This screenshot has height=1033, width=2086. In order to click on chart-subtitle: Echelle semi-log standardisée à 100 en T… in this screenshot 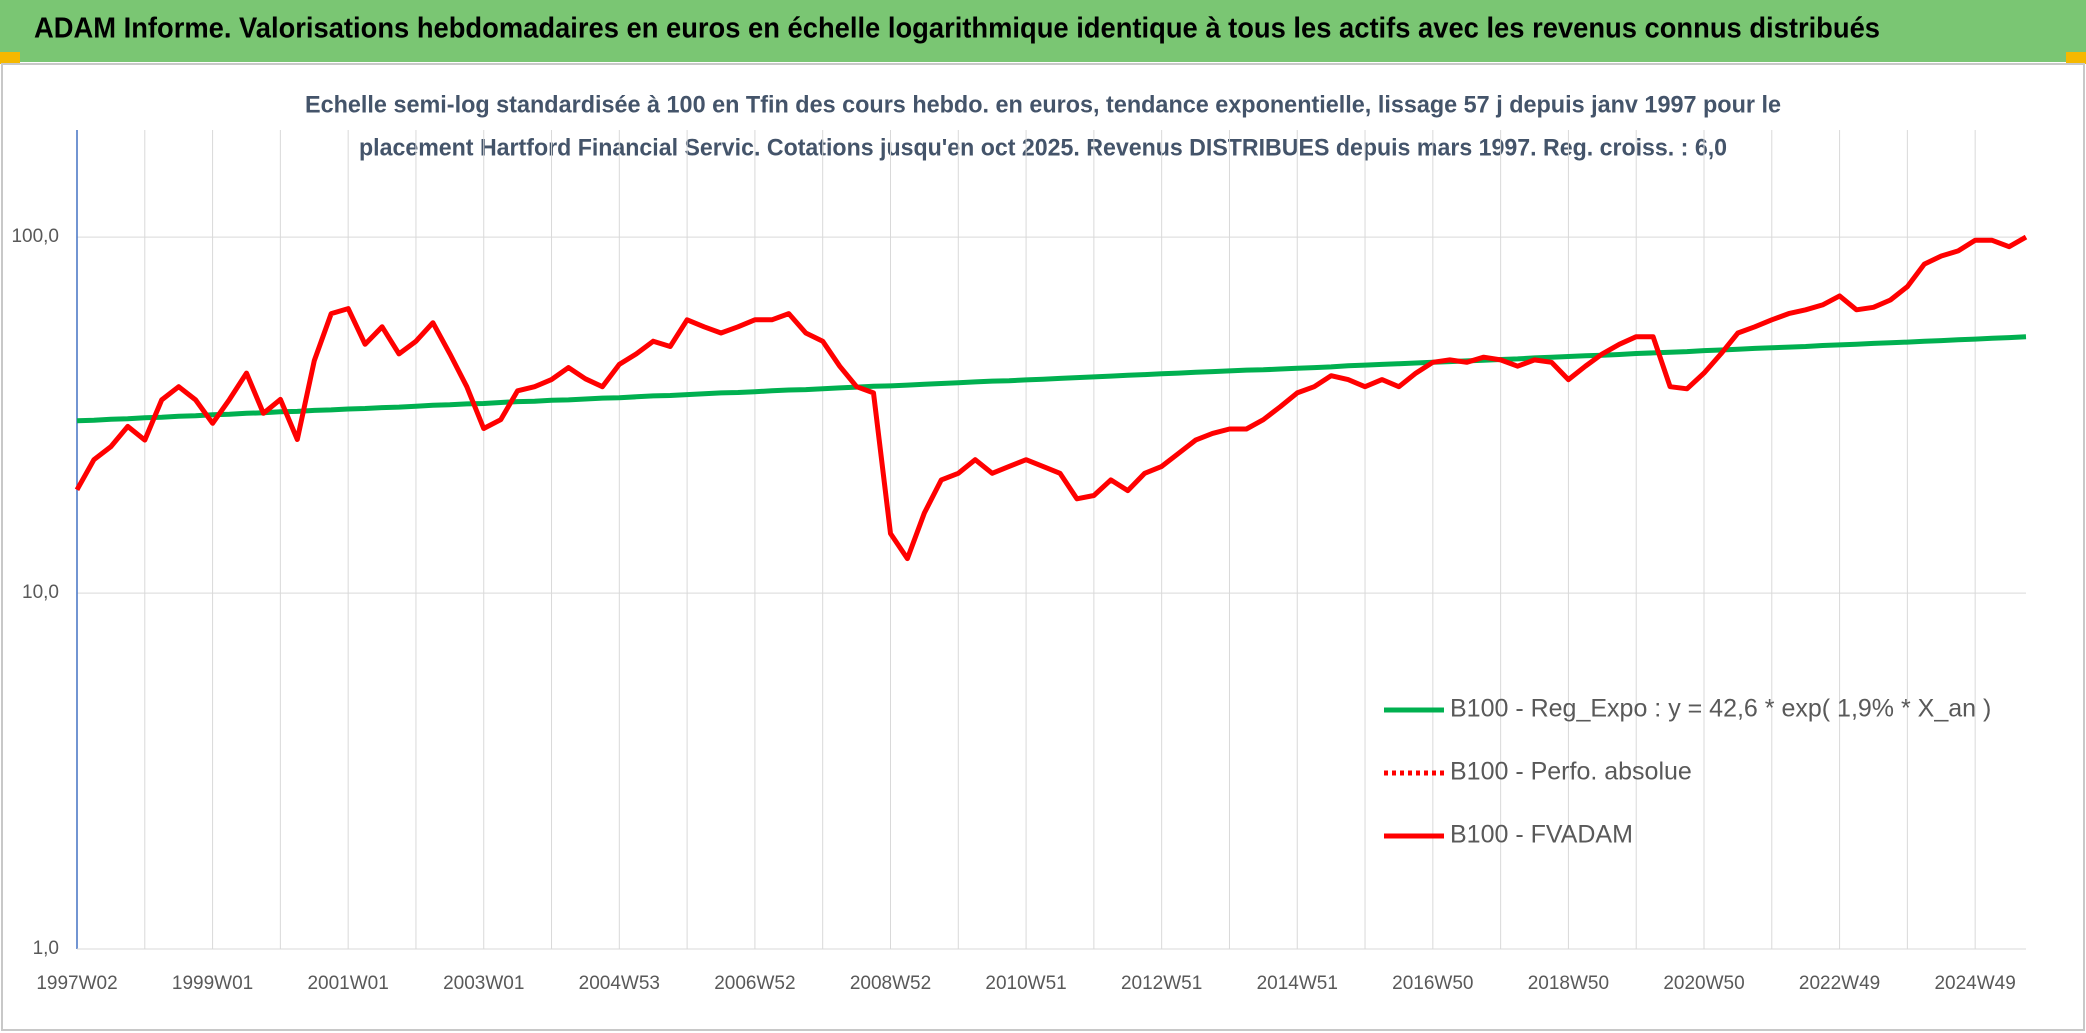, I will do `click(1043, 104)`.